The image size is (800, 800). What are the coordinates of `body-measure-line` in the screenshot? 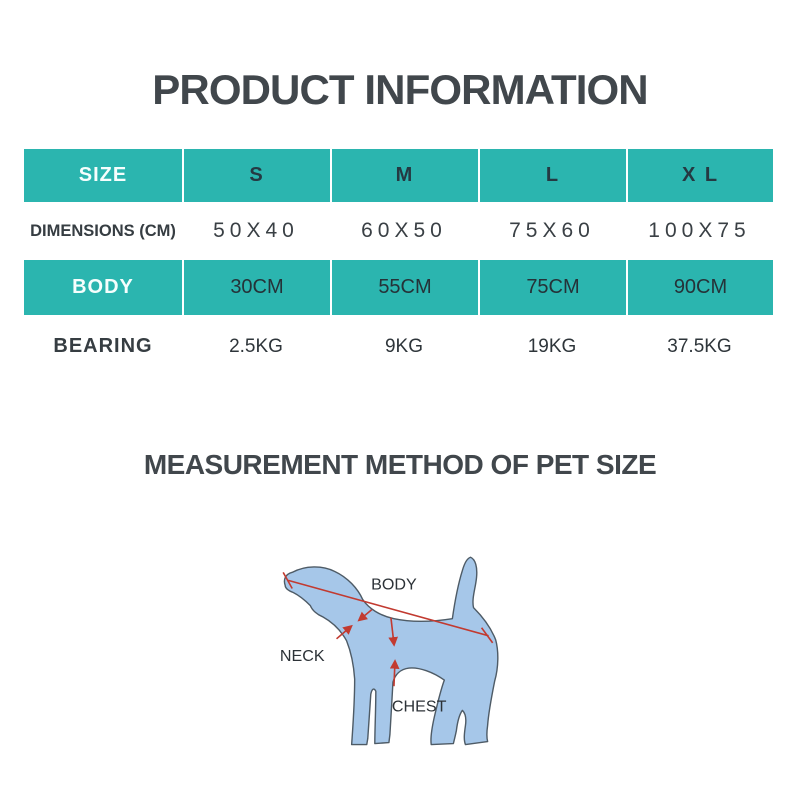 It's located at (388, 608).